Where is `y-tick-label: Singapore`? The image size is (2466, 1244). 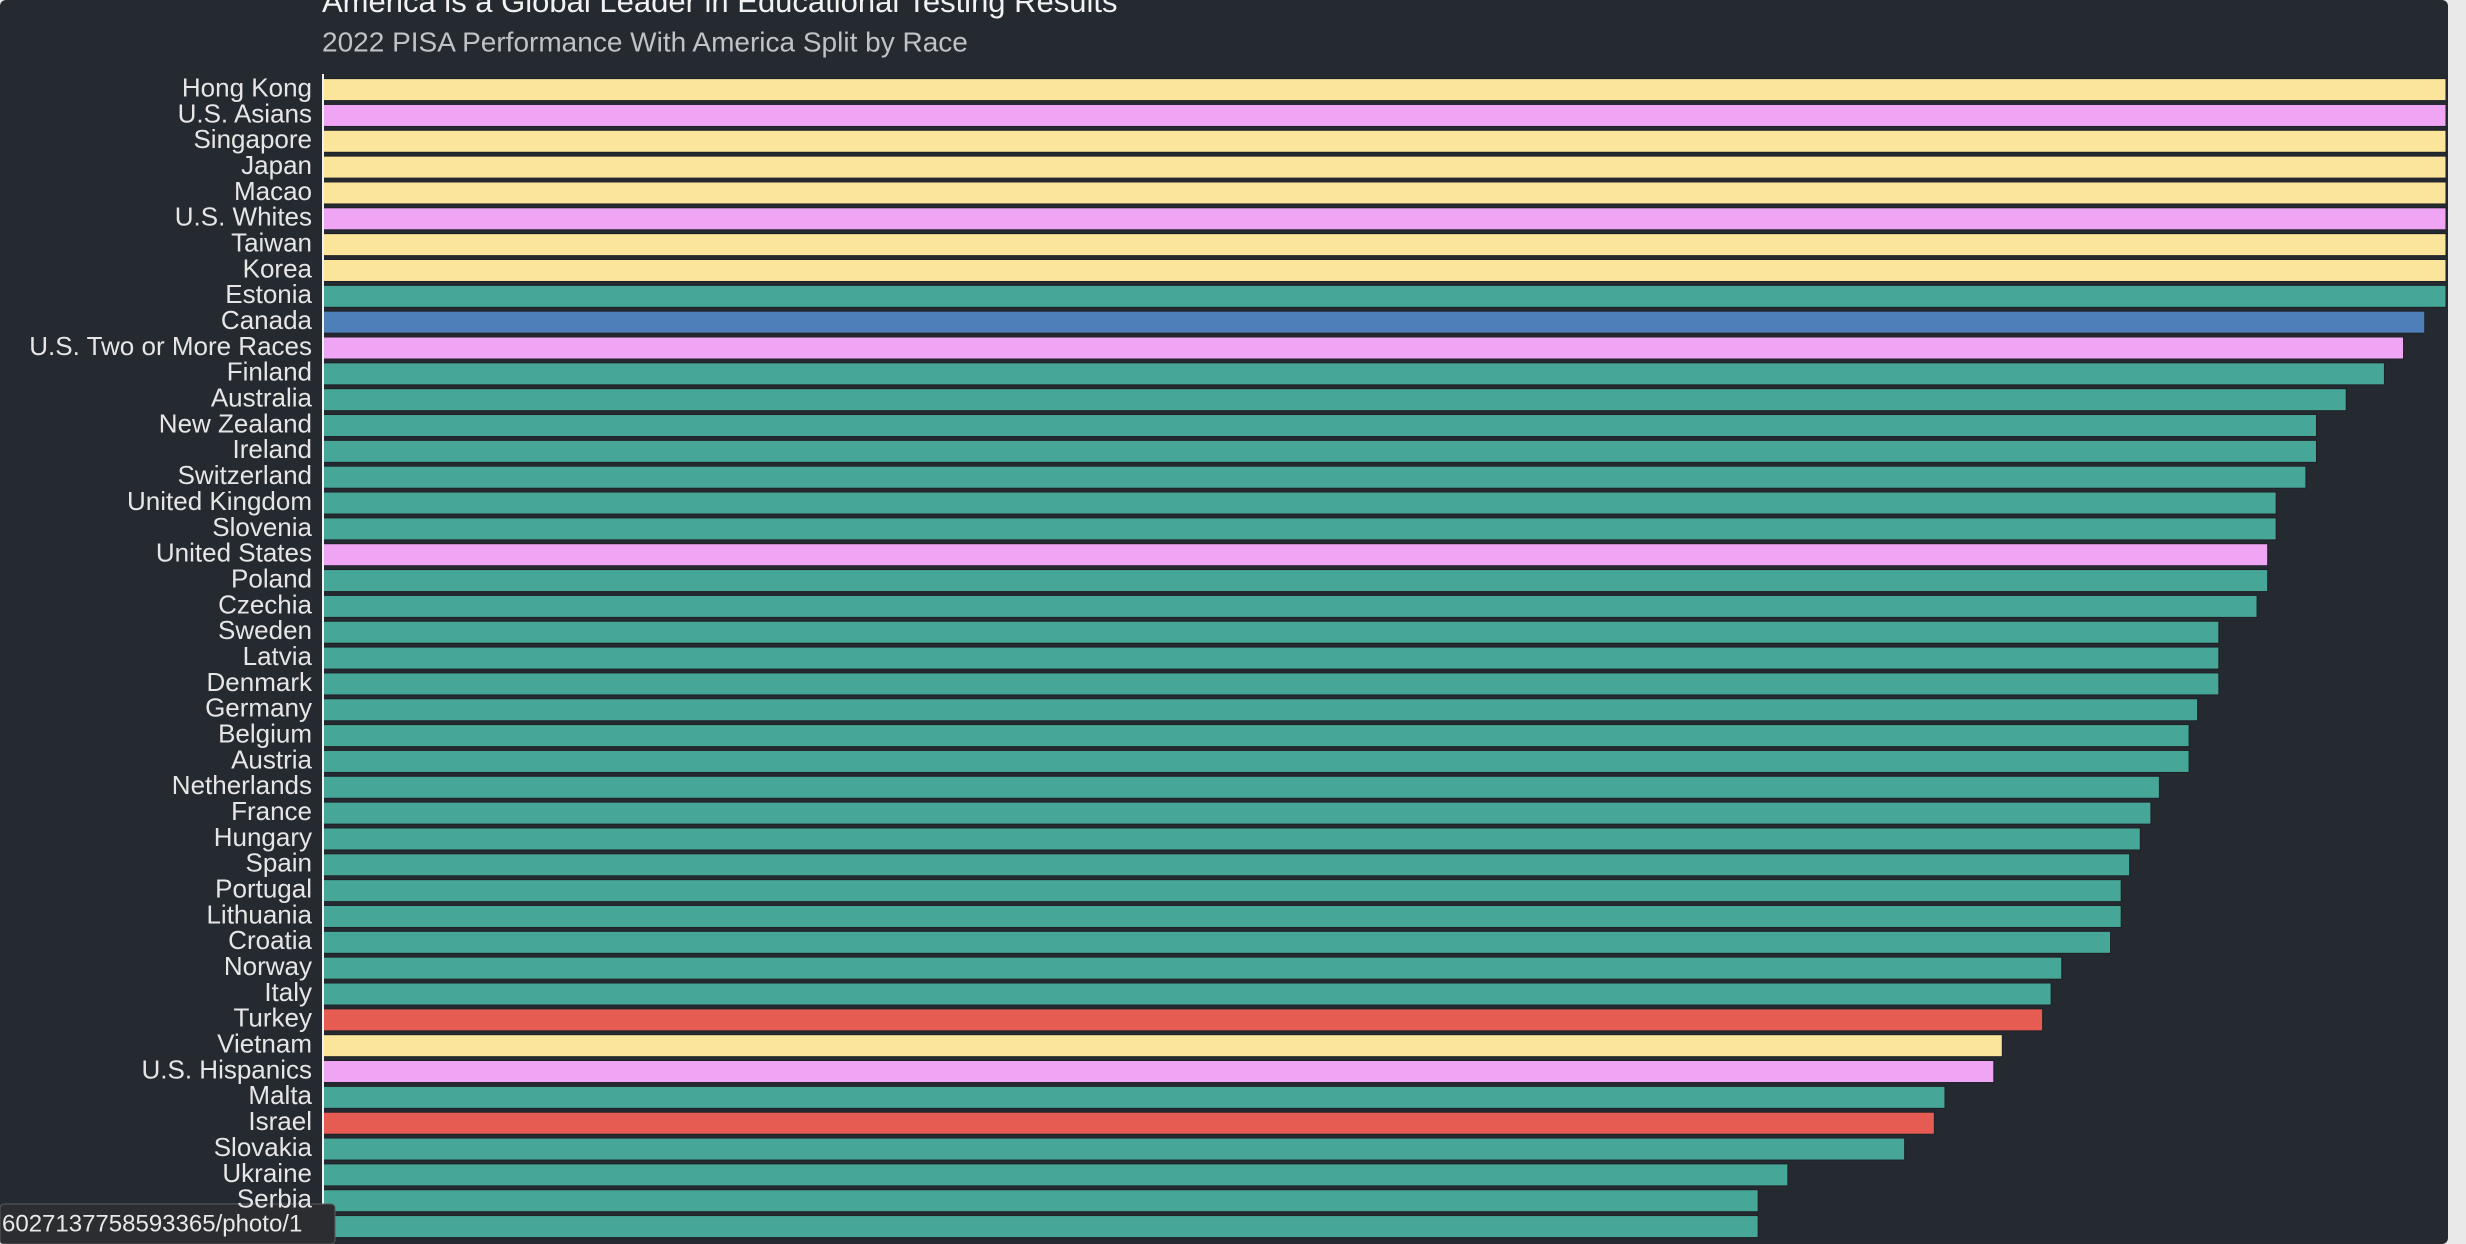
y-tick-label: Singapore is located at coordinates (252, 139).